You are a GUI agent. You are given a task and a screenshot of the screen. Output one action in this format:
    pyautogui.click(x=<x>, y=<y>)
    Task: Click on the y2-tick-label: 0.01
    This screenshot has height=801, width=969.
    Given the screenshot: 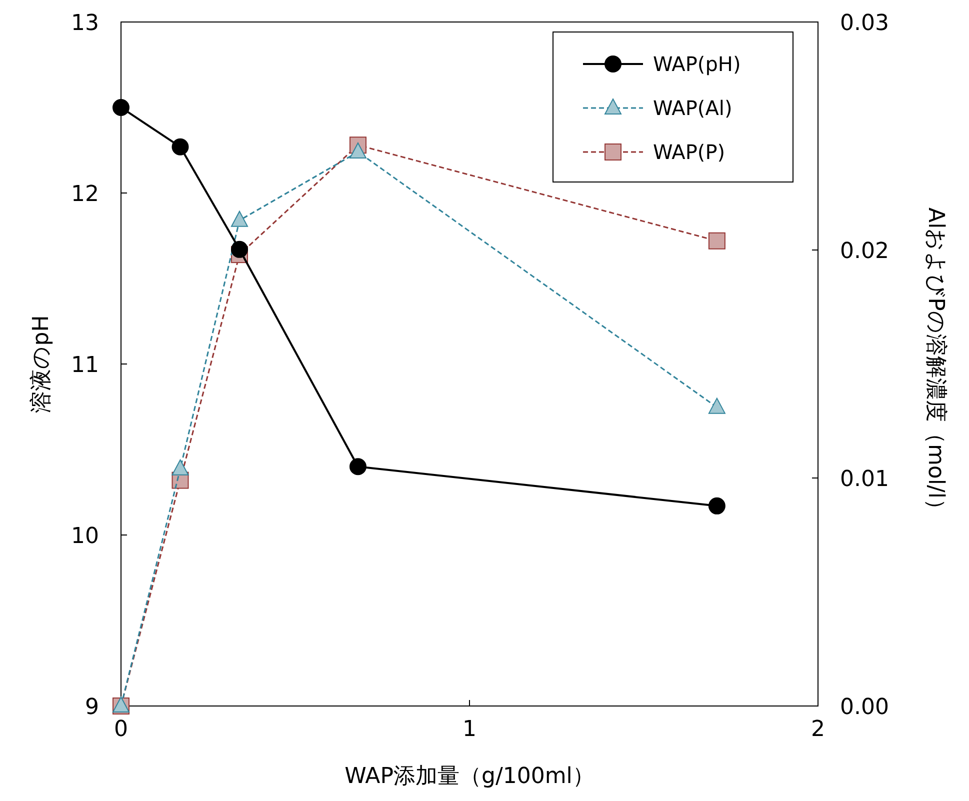 What is the action you would take?
    pyautogui.click(x=864, y=479)
    